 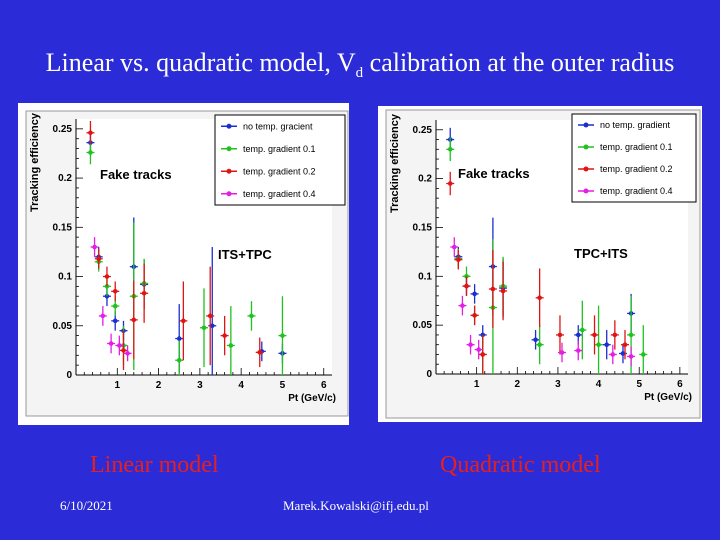 I want to click on x-axis-label: Pt (GeV/c), so click(x=312, y=398).